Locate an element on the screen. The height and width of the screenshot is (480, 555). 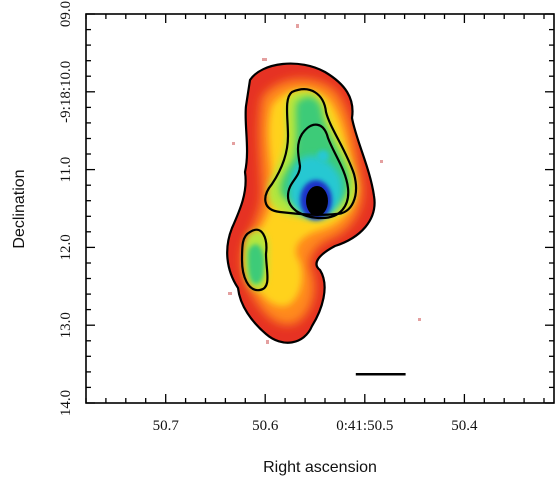
contour-middle is located at coordinates (311, 152).